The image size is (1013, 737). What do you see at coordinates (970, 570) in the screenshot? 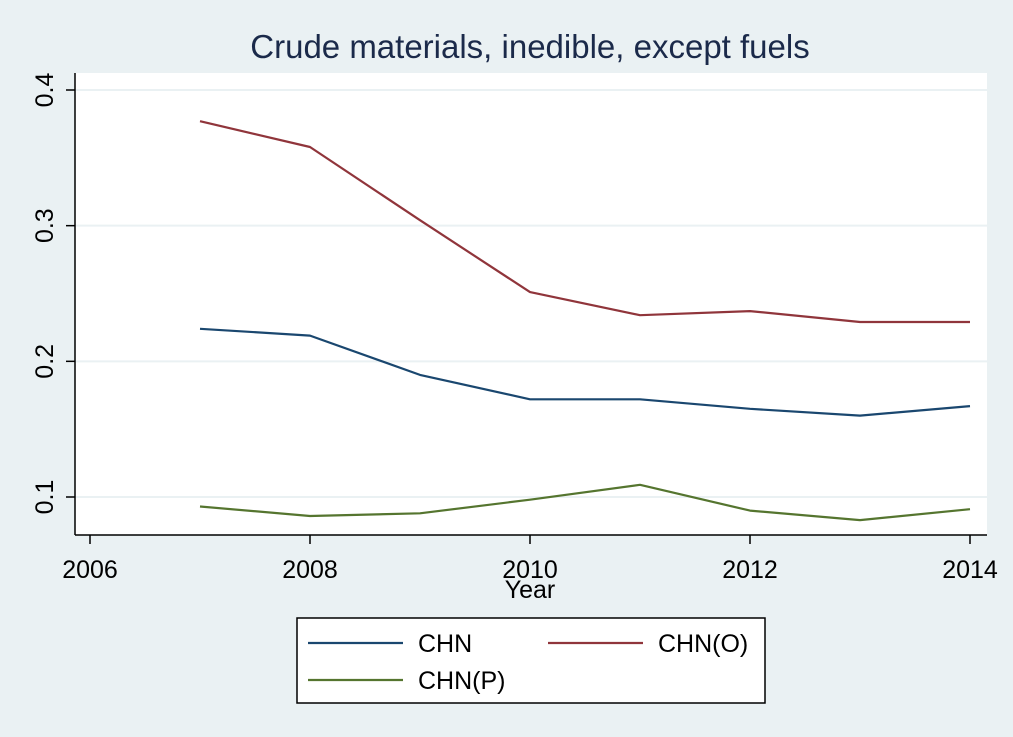
I see `x-tick-label: 2014` at bounding box center [970, 570].